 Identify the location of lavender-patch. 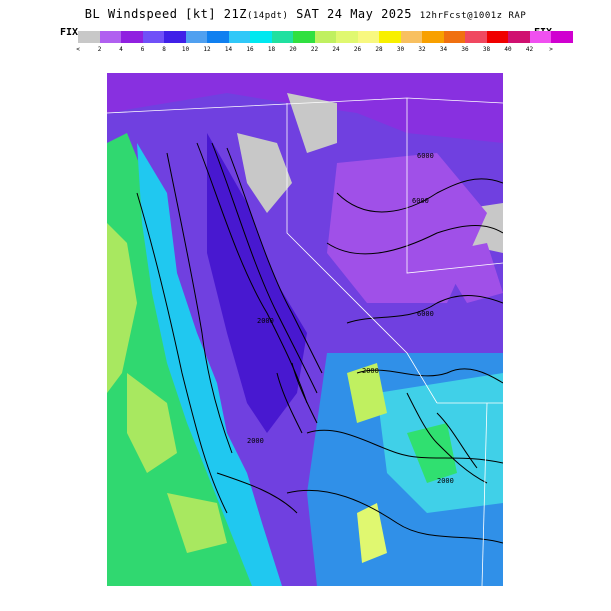
(470, 273).